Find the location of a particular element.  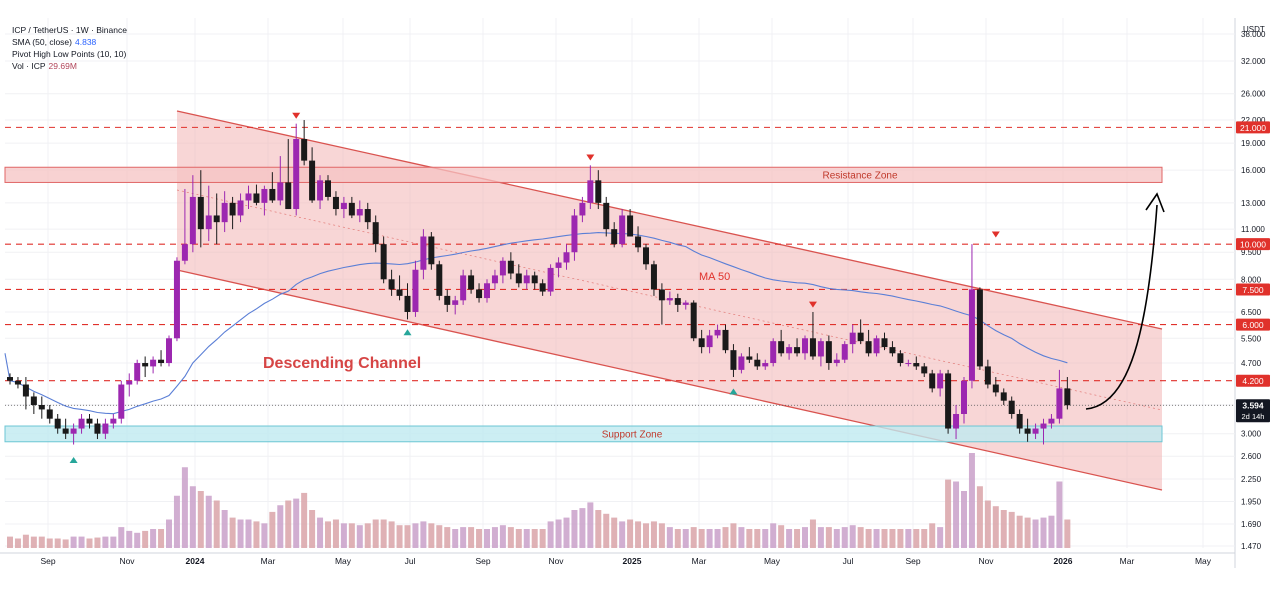

y-tick-label: 2.600 is located at coordinates (1251, 456).